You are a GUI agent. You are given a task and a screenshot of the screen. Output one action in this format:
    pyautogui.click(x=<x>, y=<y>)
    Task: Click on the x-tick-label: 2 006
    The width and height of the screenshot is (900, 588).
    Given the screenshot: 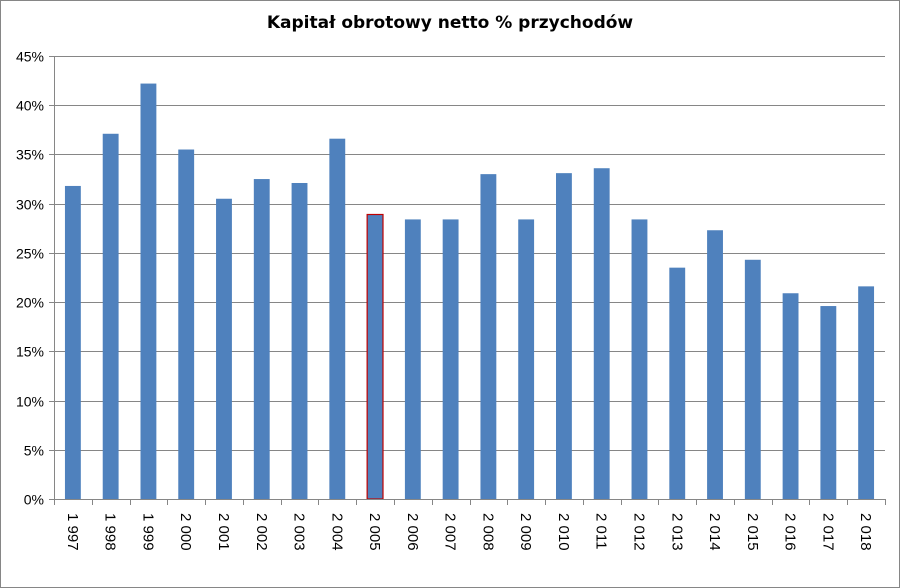 What is the action you would take?
    pyautogui.click(x=412, y=532)
    